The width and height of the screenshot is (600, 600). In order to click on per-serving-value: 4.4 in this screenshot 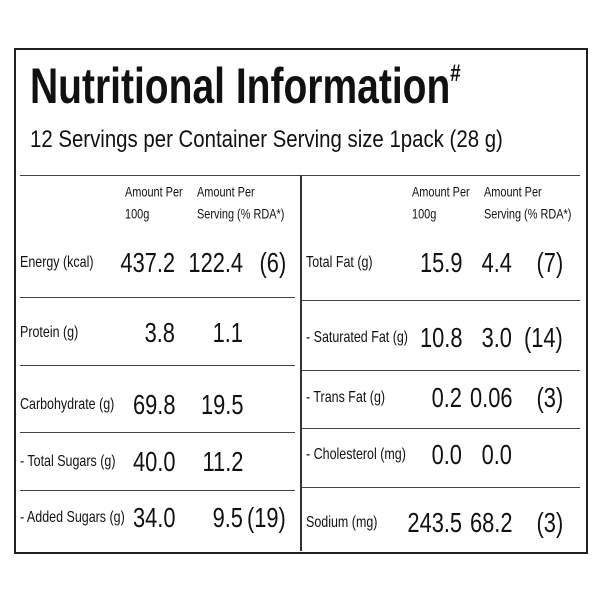, I will do `click(496, 262)`.